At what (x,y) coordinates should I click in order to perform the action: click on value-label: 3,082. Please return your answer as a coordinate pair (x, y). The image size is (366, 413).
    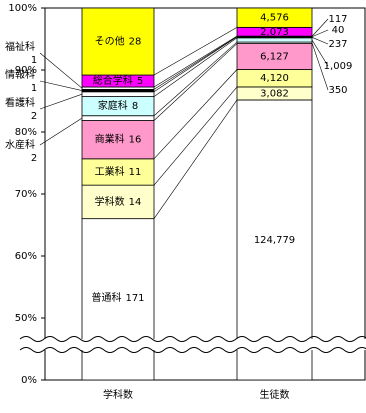
    Looking at the image, I should click on (274, 93).